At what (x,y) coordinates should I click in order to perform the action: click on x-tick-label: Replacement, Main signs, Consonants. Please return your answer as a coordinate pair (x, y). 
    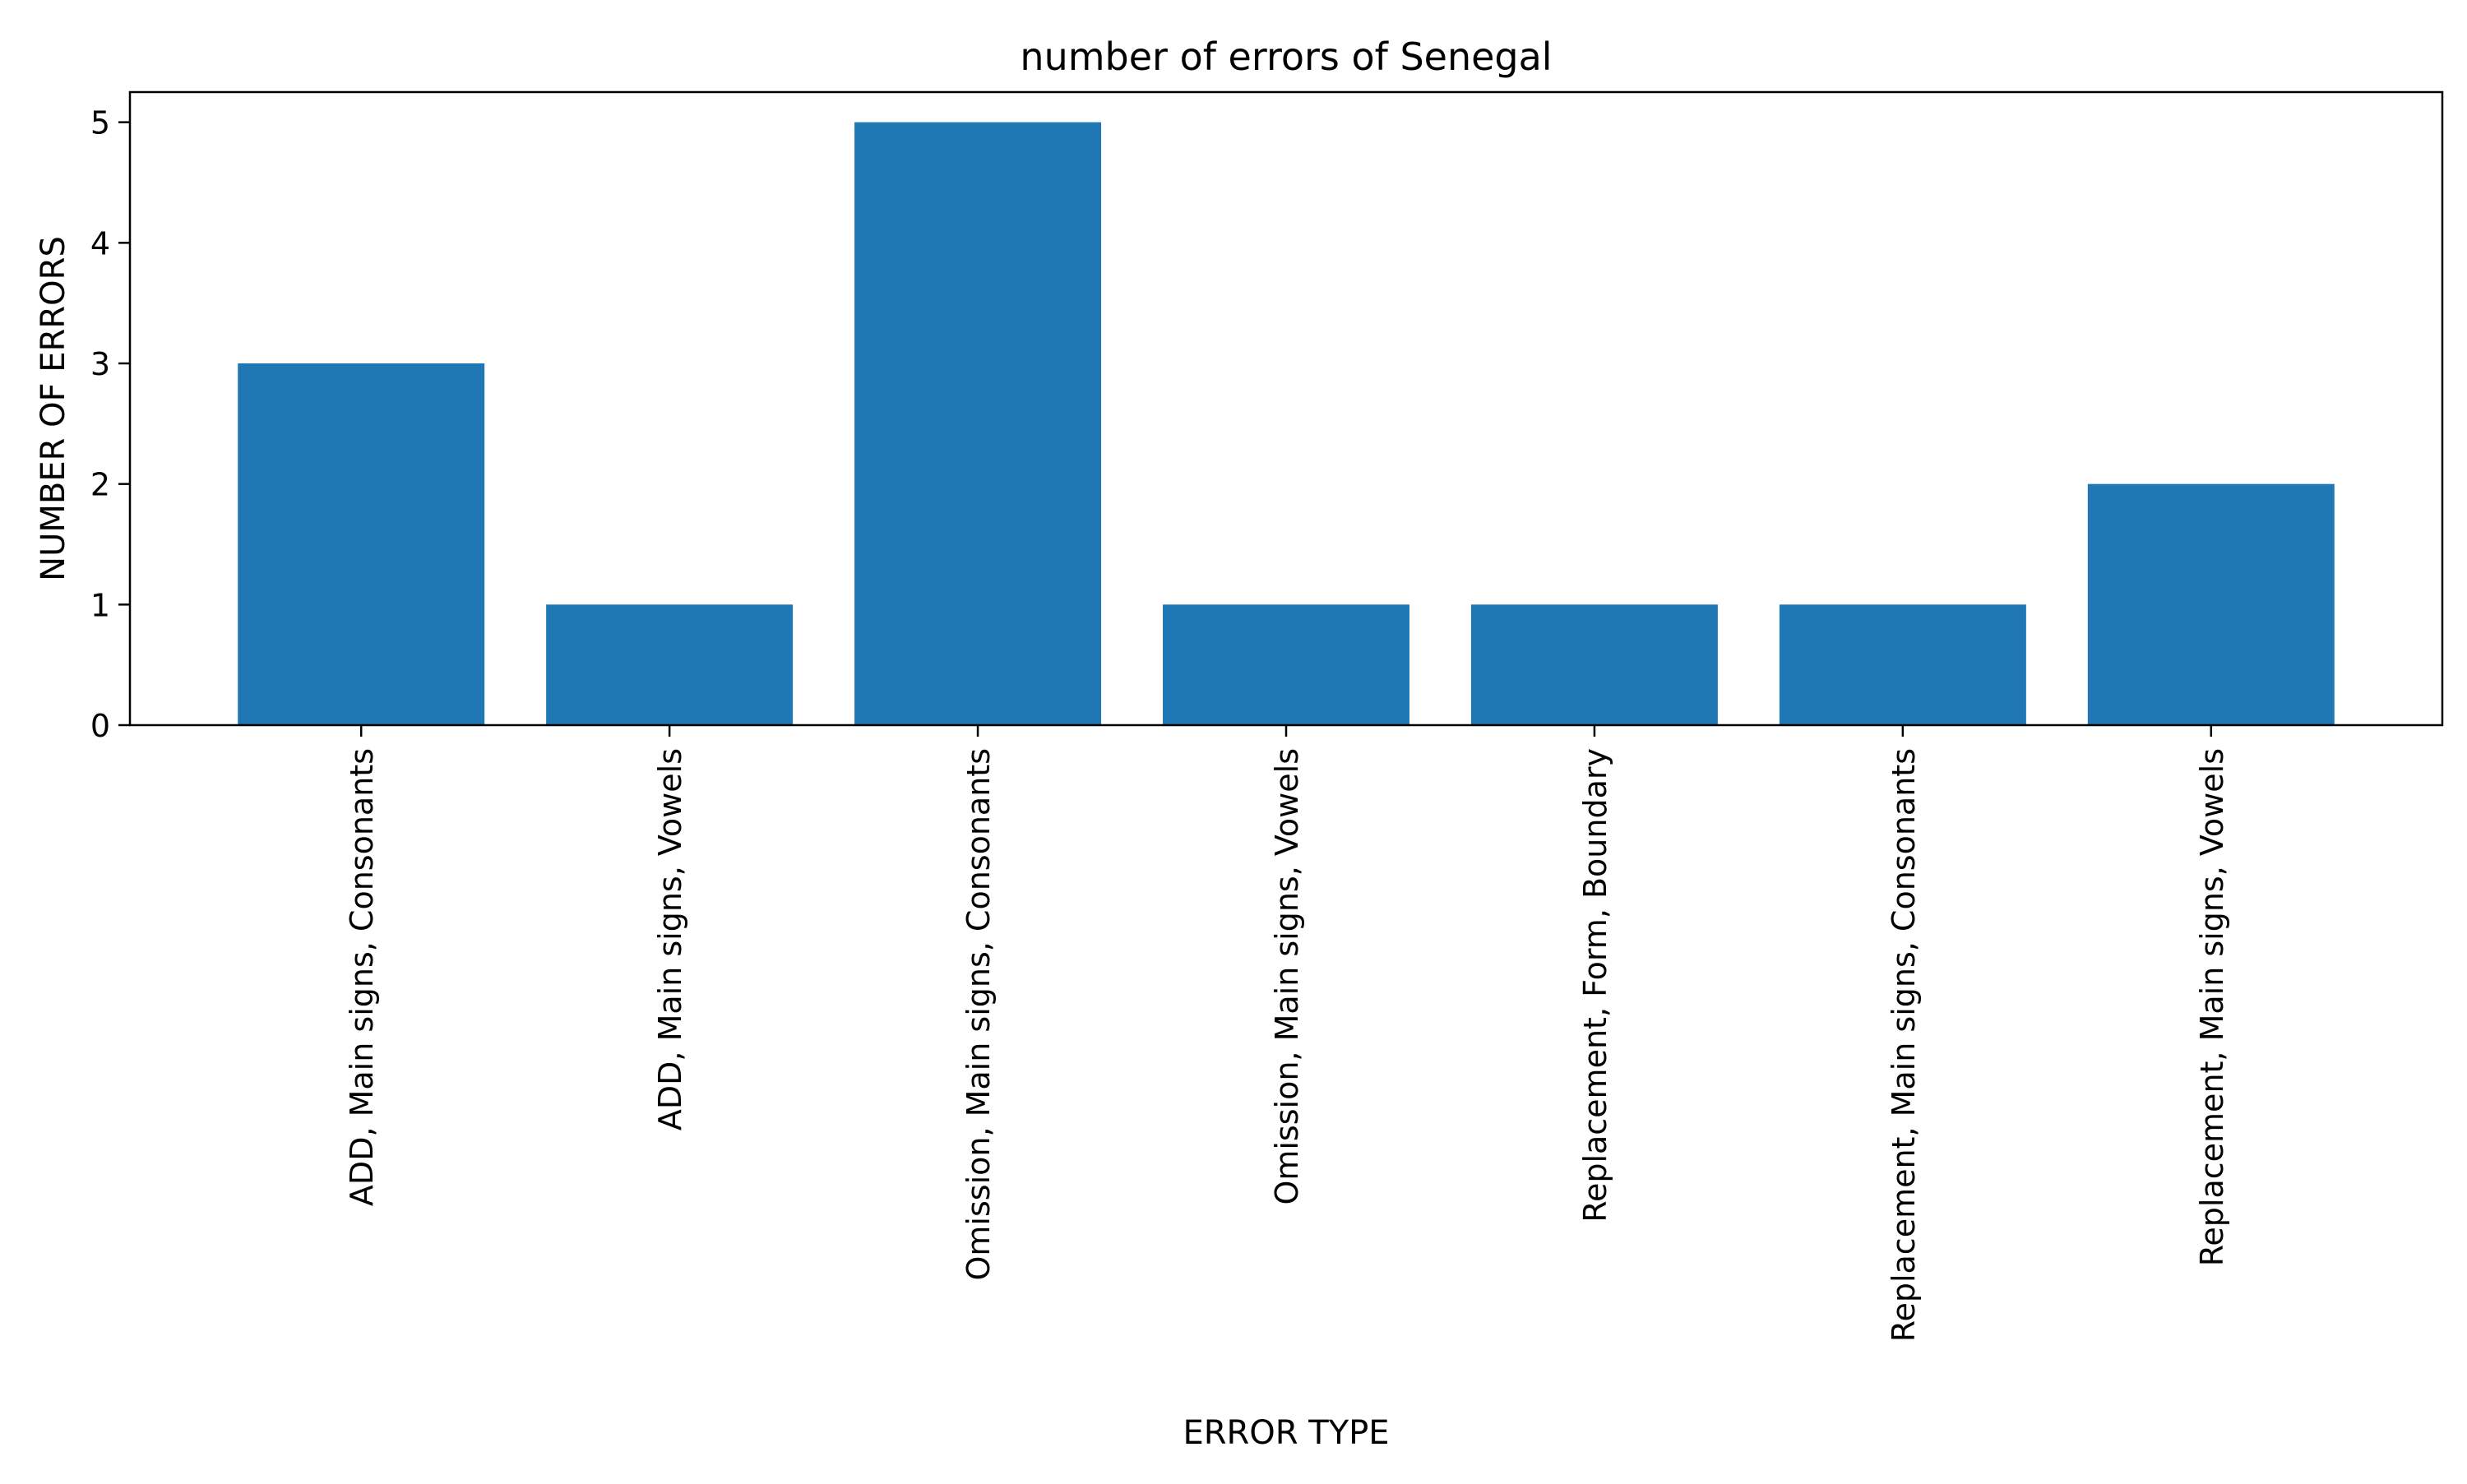
    Looking at the image, I should click on (1904, 1045).